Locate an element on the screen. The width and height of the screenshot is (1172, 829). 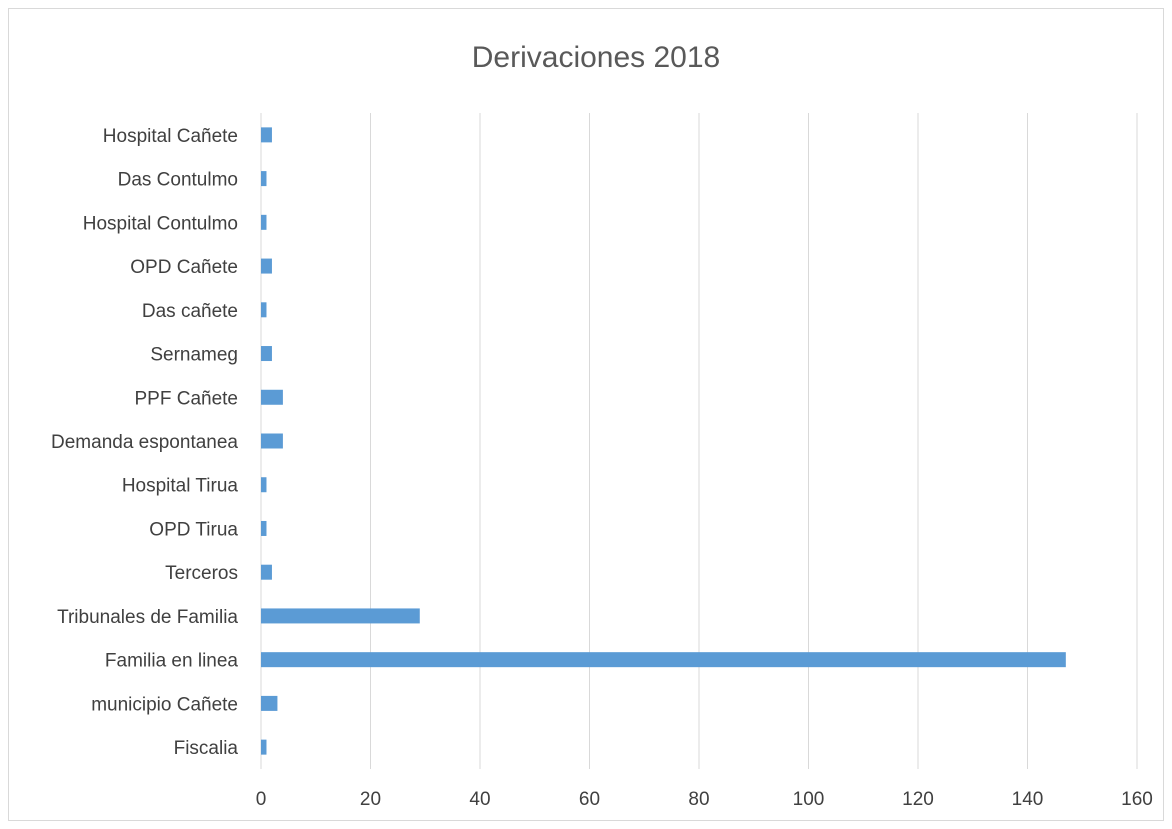
category-label: municipio Cañete is located at coordinates (164, 704).